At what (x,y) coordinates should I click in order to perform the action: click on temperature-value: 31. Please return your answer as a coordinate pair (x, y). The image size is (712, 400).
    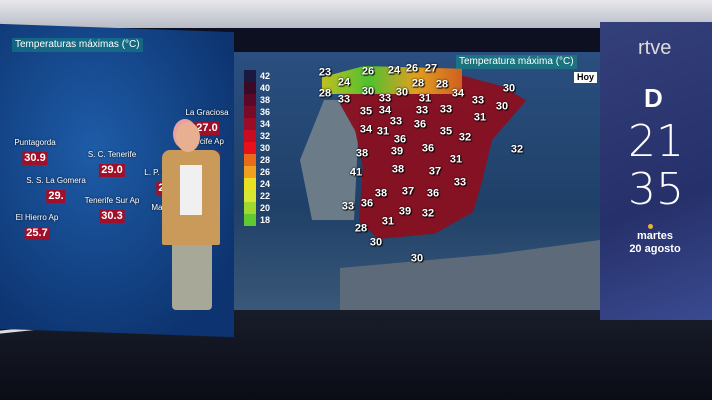
    Looking at the image, I should click on (425, 98).